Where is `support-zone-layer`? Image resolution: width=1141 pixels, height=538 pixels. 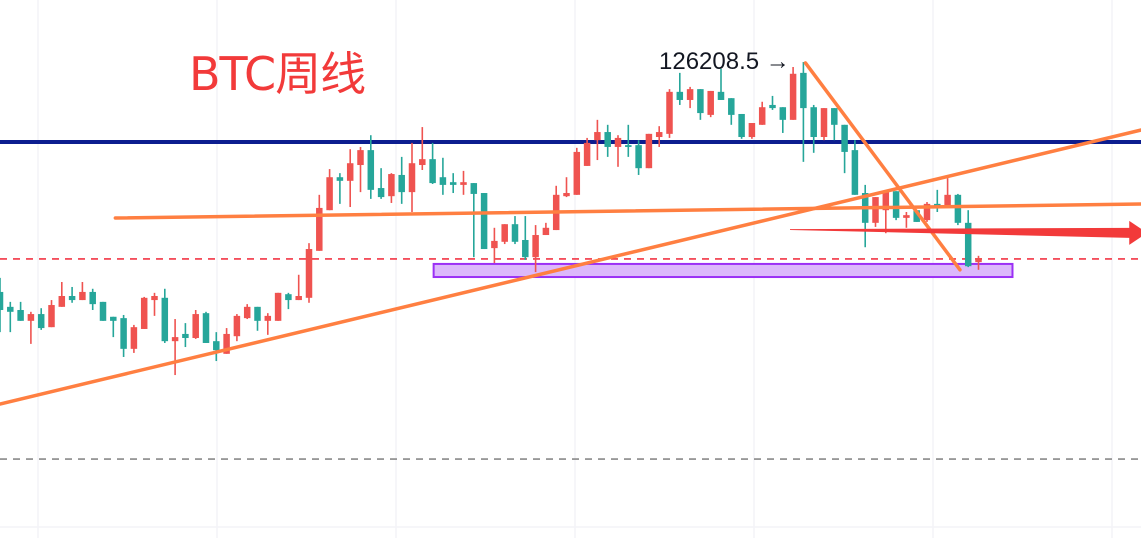
support-zone-layer is located at coordinates (723, 270).